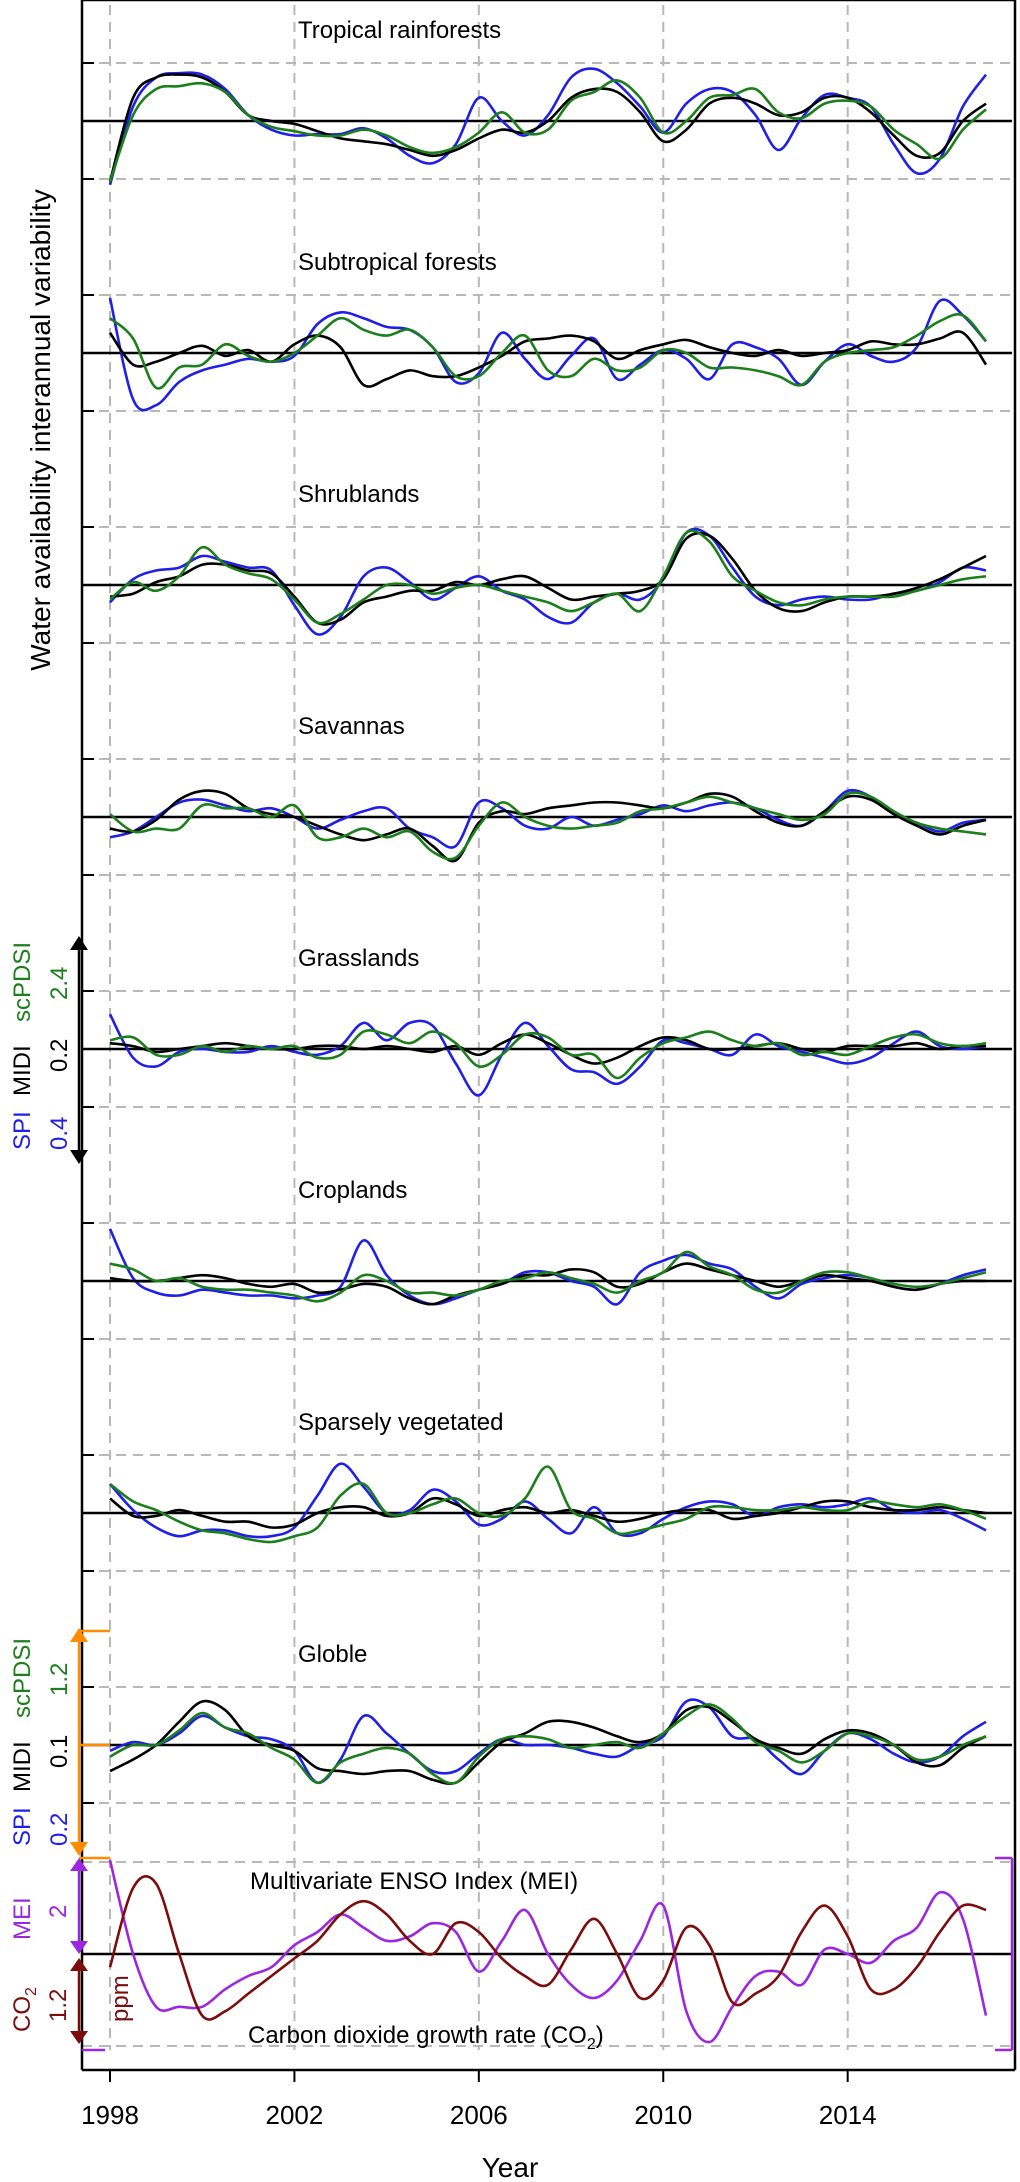 Image resolution: width=1020 pixels, height=2182 pixels. What do you see at coordinates (400, 1422) in the screenshot?
I see `panel-title: Sparsely vegetated` at bounding box center [400, 1422].